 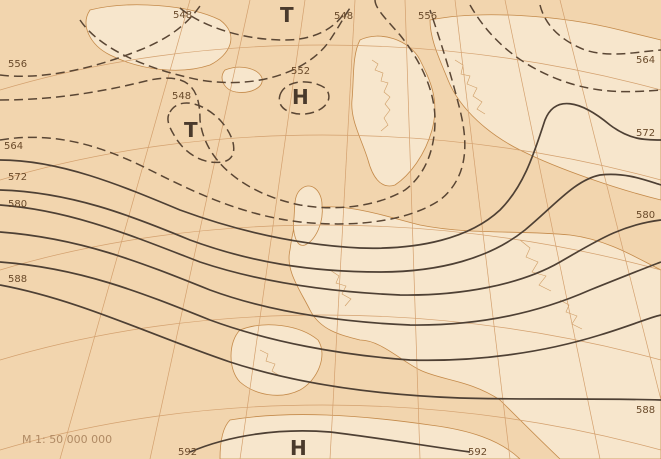 What do you see at coordinates (181, 96) in the screenshot?
I see `contour-label-548-left: 548` at bounding box center [181, 96].